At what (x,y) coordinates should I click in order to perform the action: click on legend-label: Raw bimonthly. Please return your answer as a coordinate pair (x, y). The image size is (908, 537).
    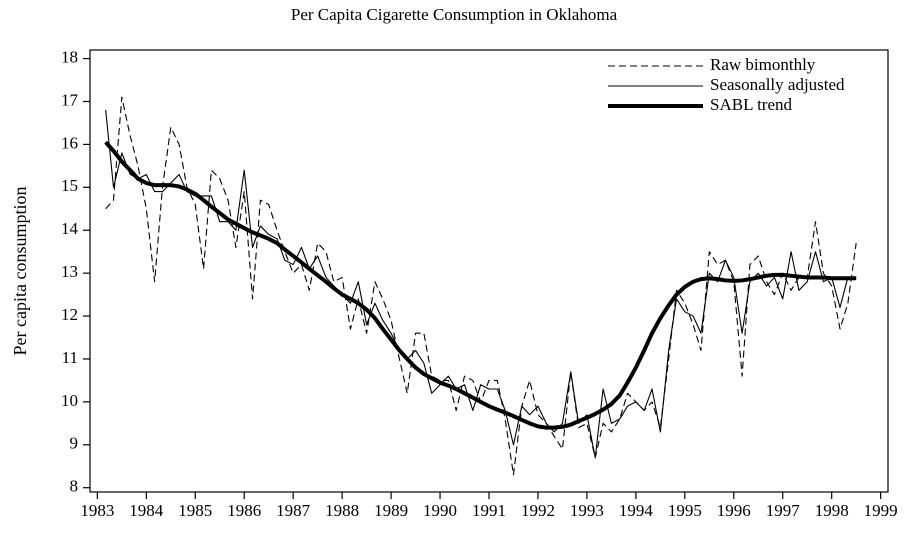
    Looking at the image, I should click on (763, 64).